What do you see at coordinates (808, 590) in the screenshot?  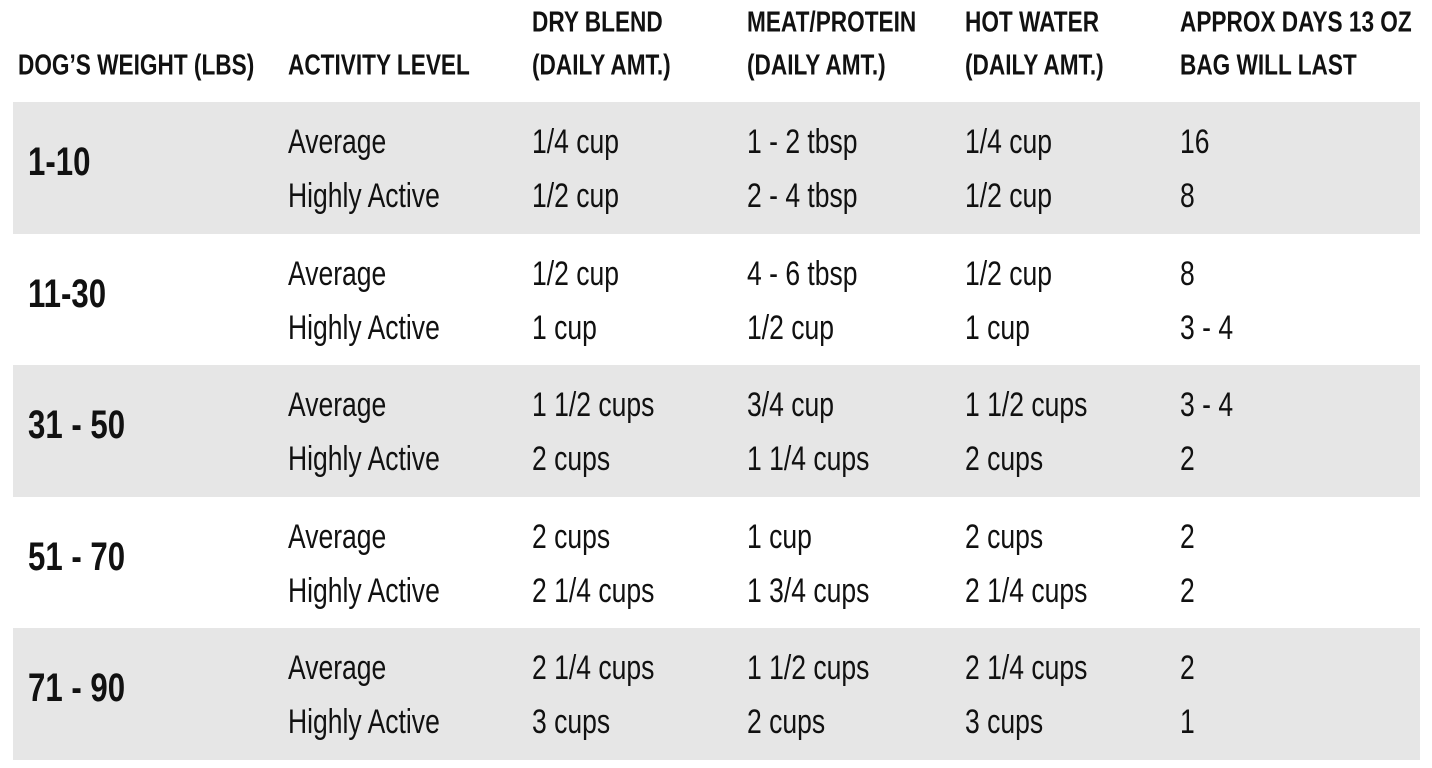 I see `cell: 1 3/4 cups` at bounding box center [808, 590].